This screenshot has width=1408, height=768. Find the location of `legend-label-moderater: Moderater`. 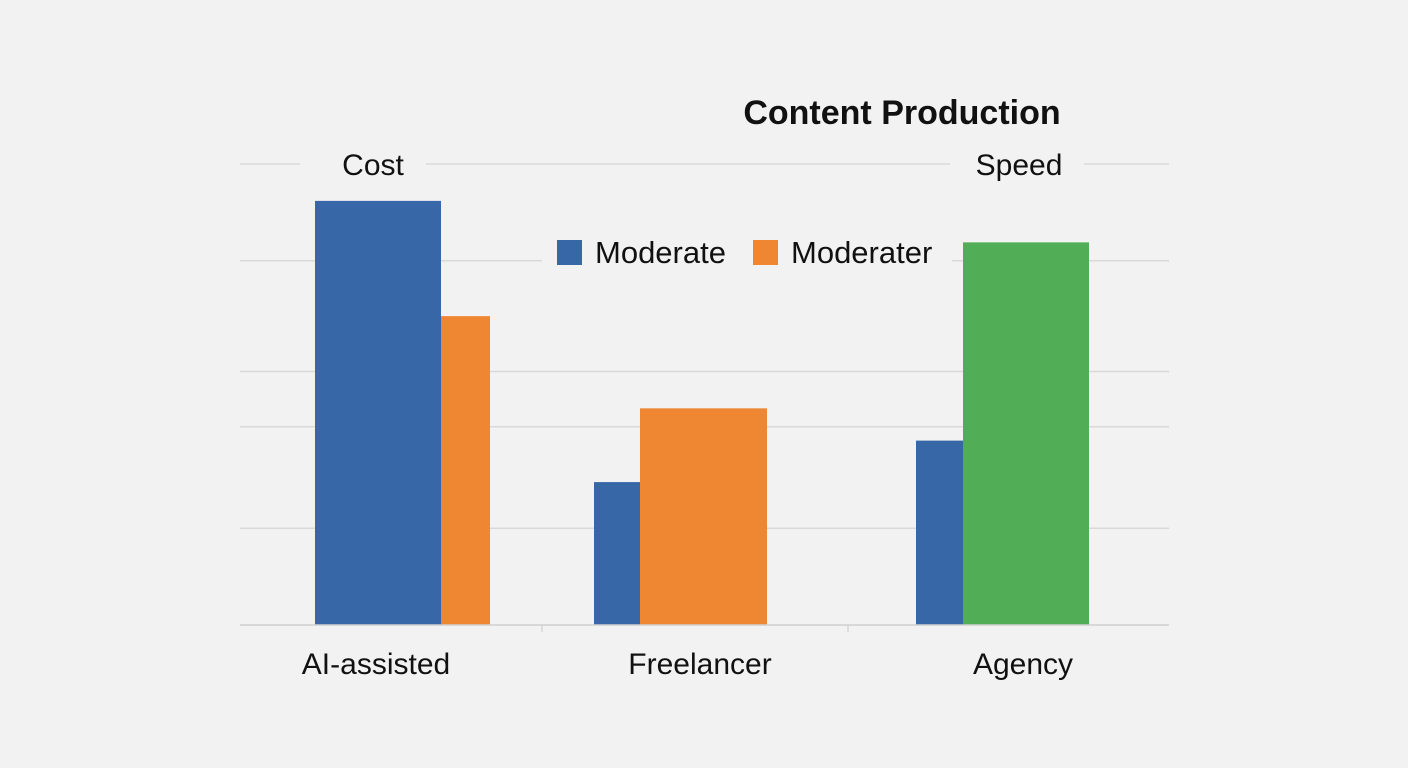

legend-label-moderater: Moderater is located at coordinates (861, 252).